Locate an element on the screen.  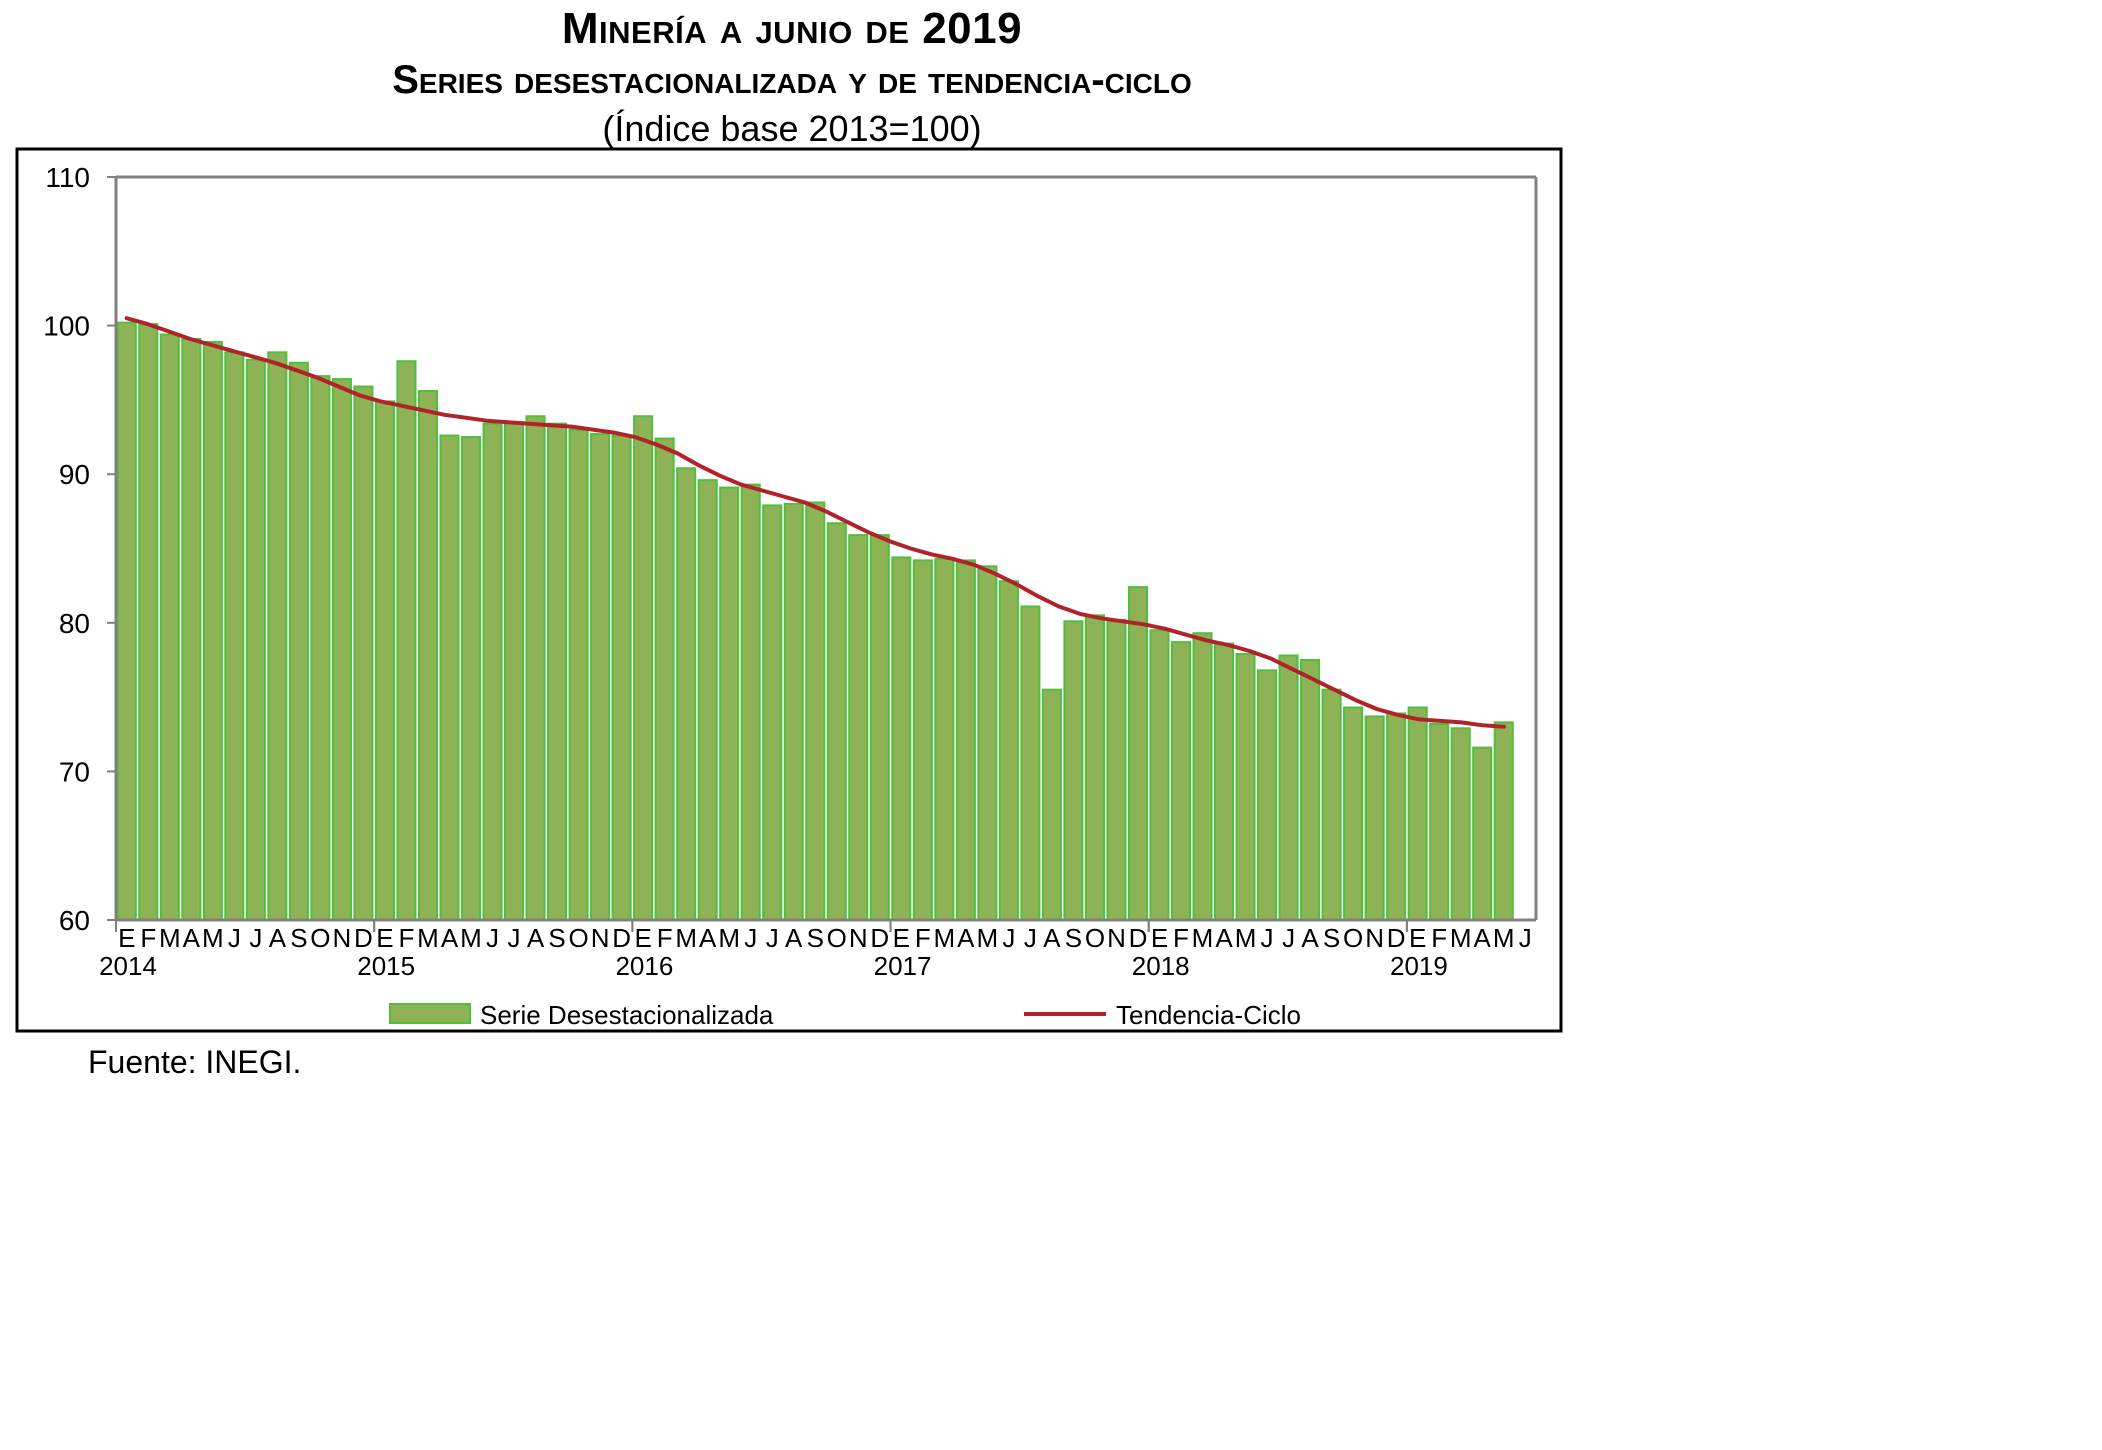
source-note: Fuente: INEGI. is located at coordinates (195, 1062).